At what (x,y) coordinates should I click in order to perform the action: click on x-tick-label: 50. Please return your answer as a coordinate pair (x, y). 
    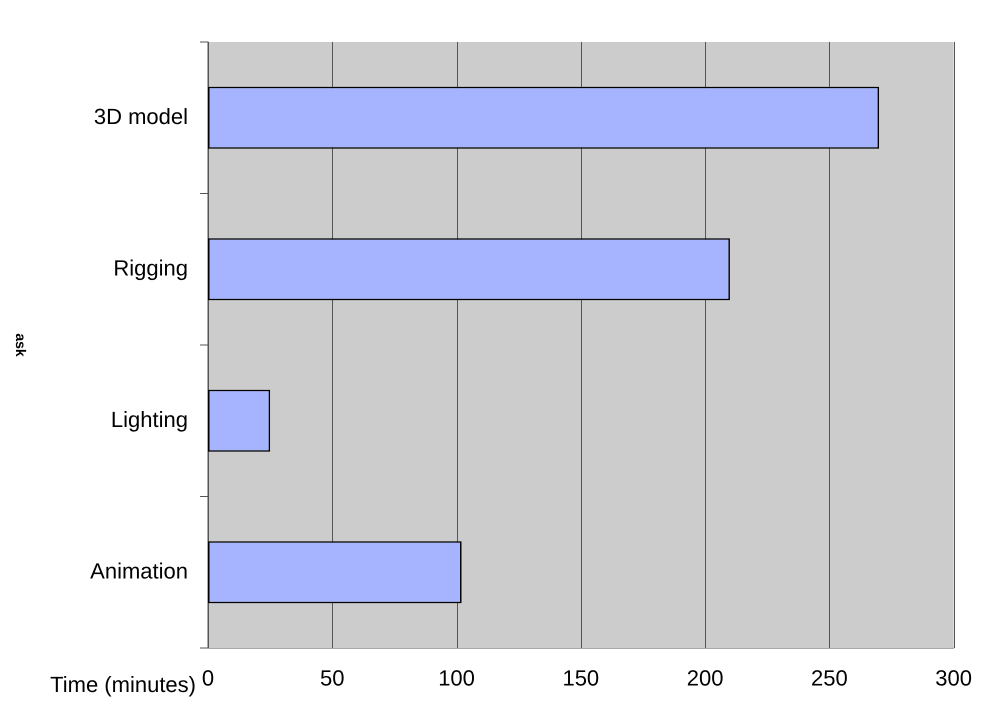
    Looking at the image, I should click on (332, 677).